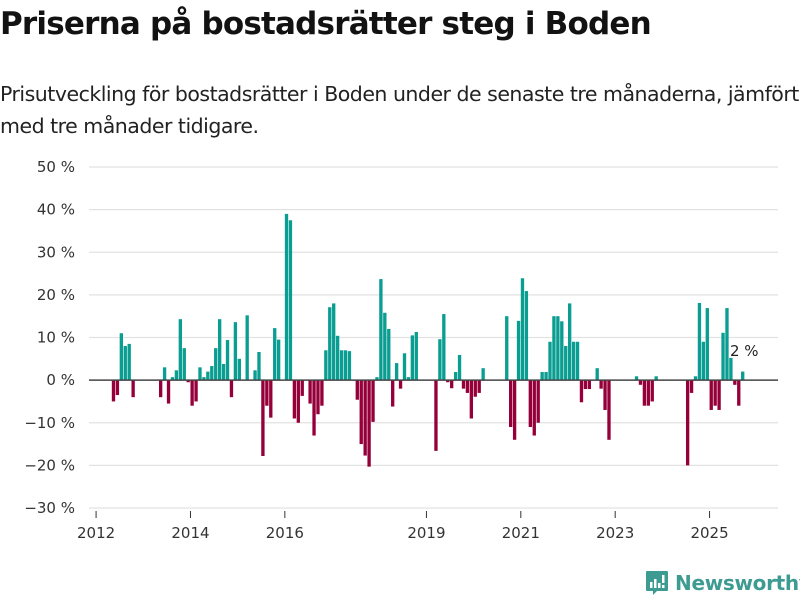  What do you see at coordinates (615, 533) in the screenshot?
I see `x-tick-label: 2023` at bounding box center [615, 533].